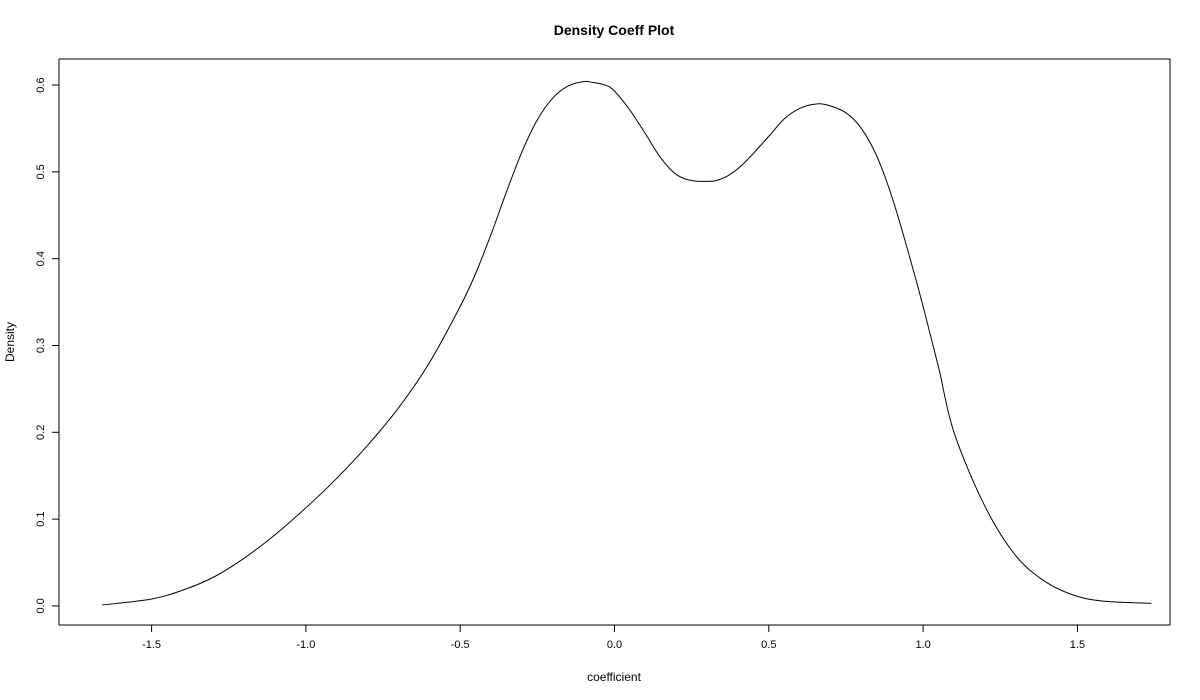  What do you see at coordinates (460, 645) in the screenshot?
I see `x-tick-label: -0.5` at bounding box center [460, 645].